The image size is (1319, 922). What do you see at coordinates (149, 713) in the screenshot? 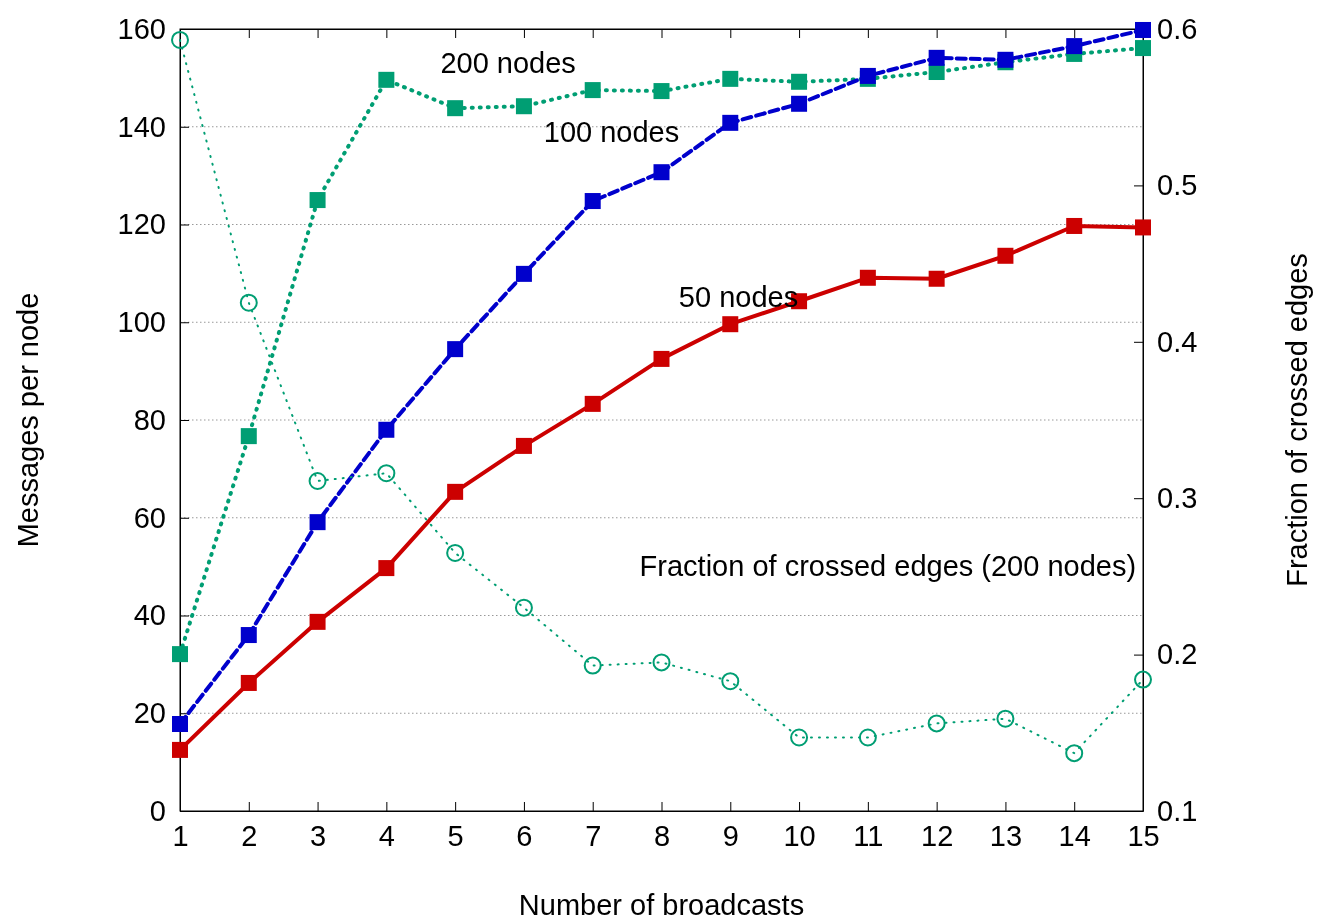
I see `y-tick-label: 20` at bounding box center [149, 713].